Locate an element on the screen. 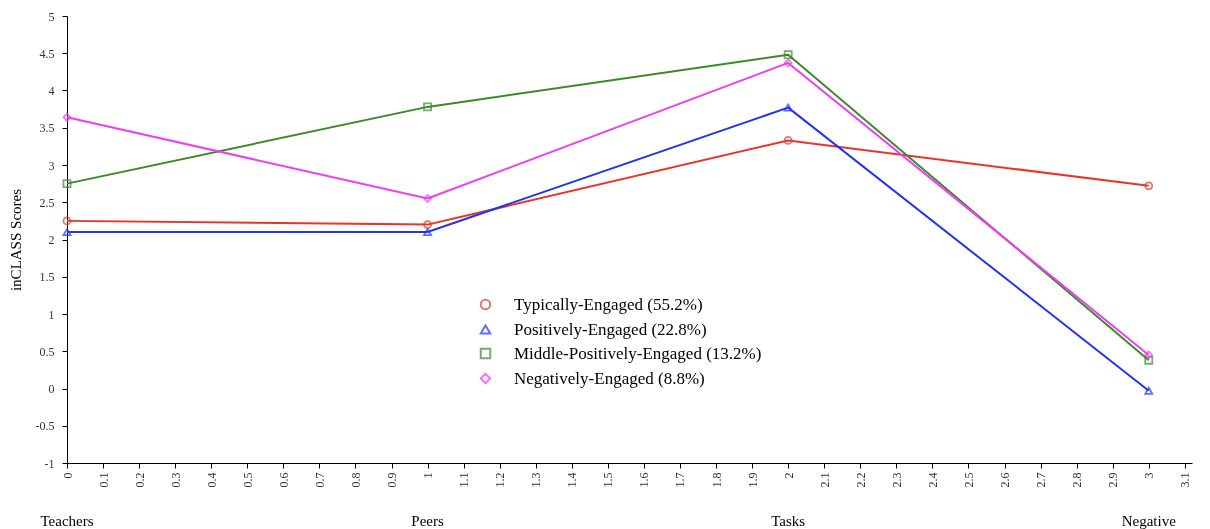  x-tick-label: 1.8 is located at coordinates (716, 480).